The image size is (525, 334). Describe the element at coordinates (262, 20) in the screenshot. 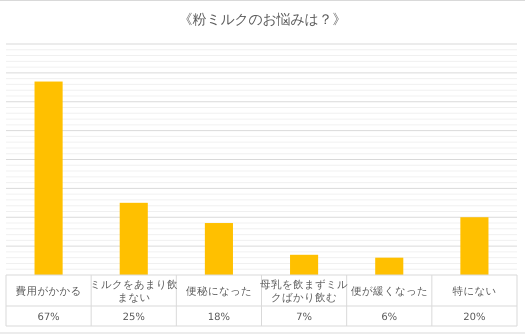

I see `chart-title: 《粉ミルクのお悩みは？》` at that location.